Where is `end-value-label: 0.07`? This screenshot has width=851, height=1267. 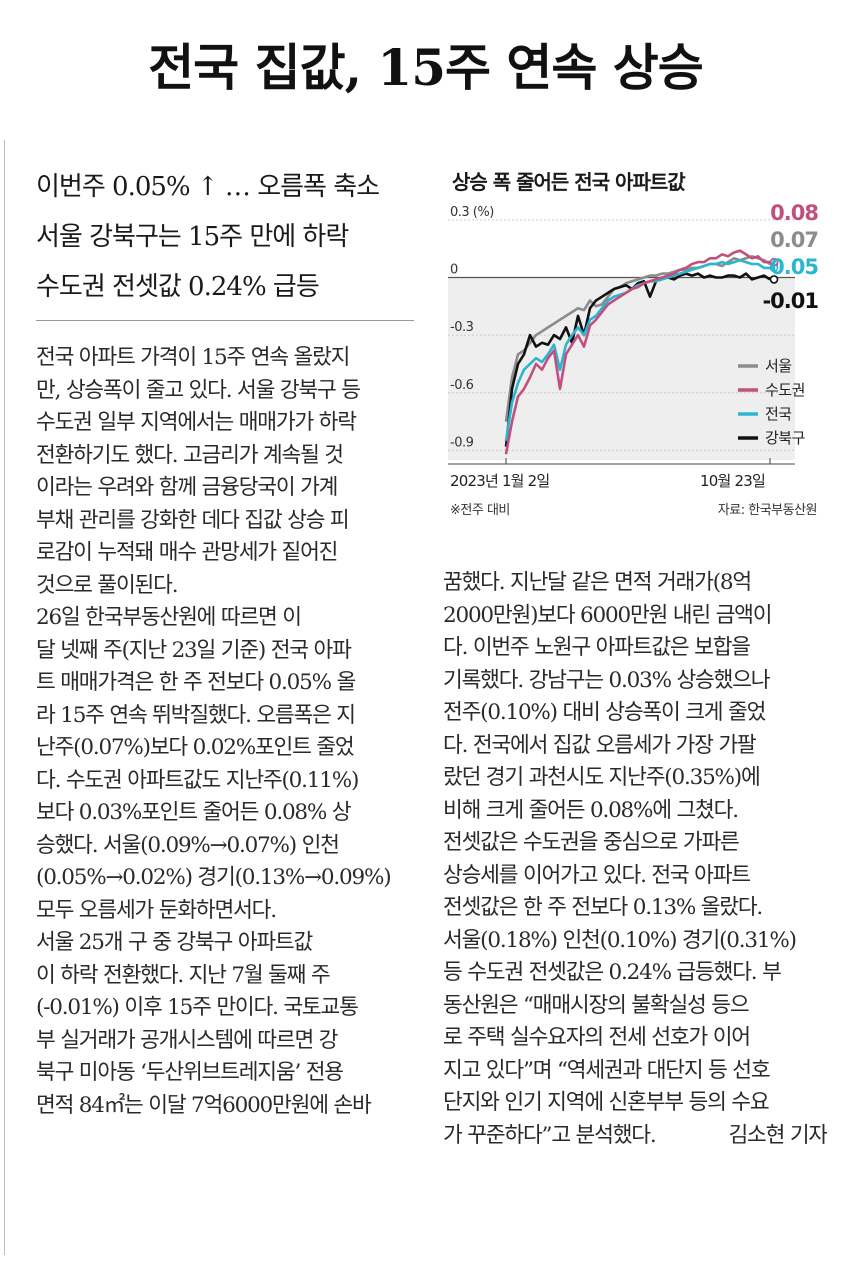
end-value-label: 0.07 is located at coordinates (794, 240).